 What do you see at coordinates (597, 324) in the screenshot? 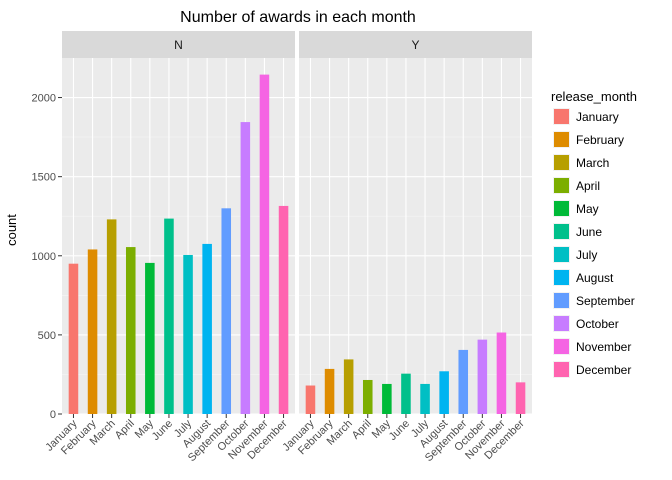
I see `legend-label-october: October` at bounding box center [597, 324].